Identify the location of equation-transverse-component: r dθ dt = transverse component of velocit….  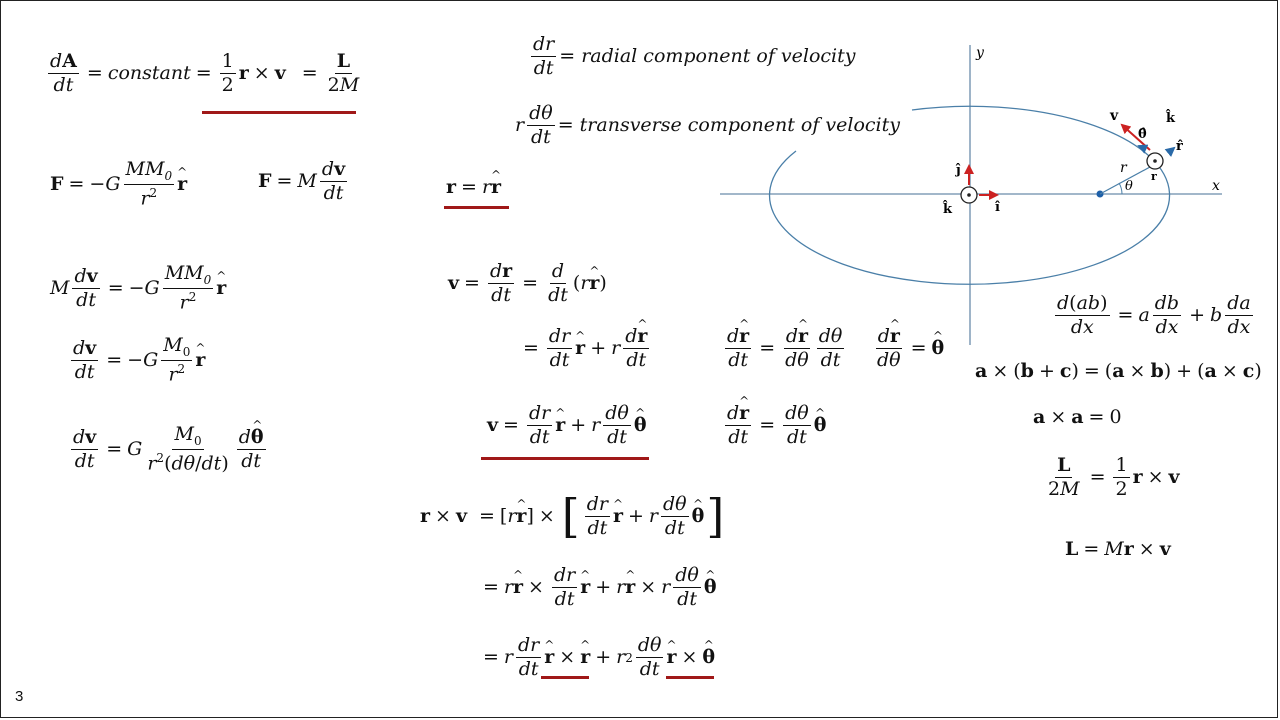
(707, 125).